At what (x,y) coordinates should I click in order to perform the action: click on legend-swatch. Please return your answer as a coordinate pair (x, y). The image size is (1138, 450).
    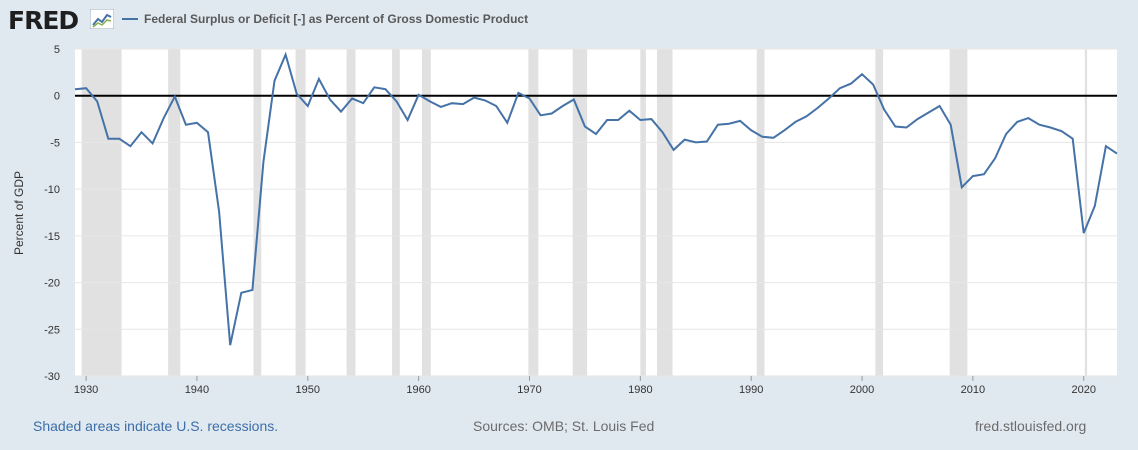
    Looking at the image, I should click on (130, 19).